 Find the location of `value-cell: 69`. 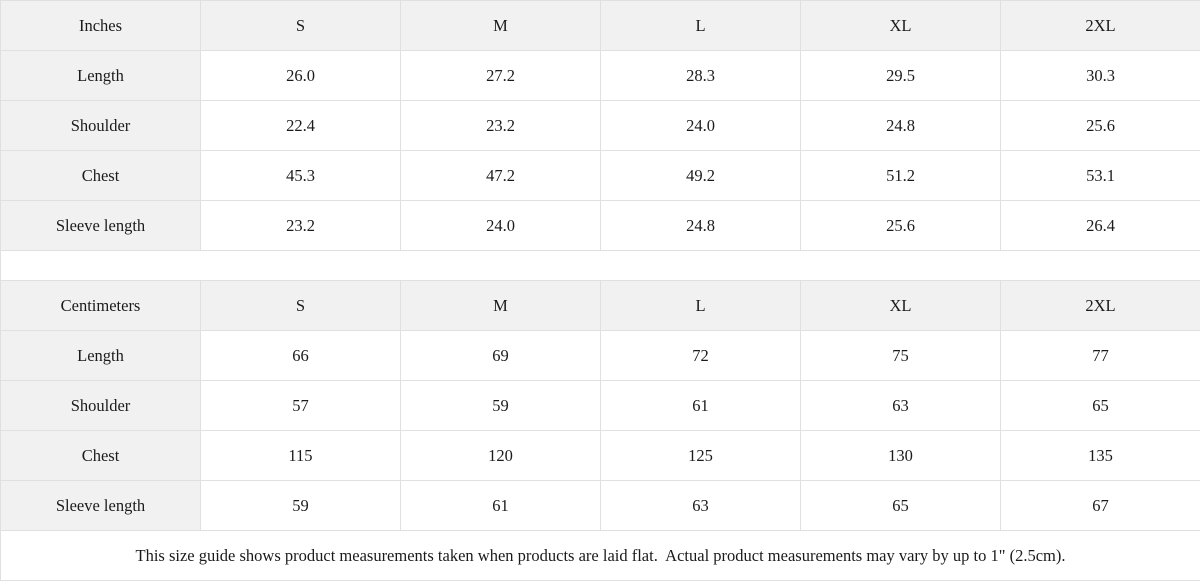

value-cell: 69 is located at coordinates (501, 356).